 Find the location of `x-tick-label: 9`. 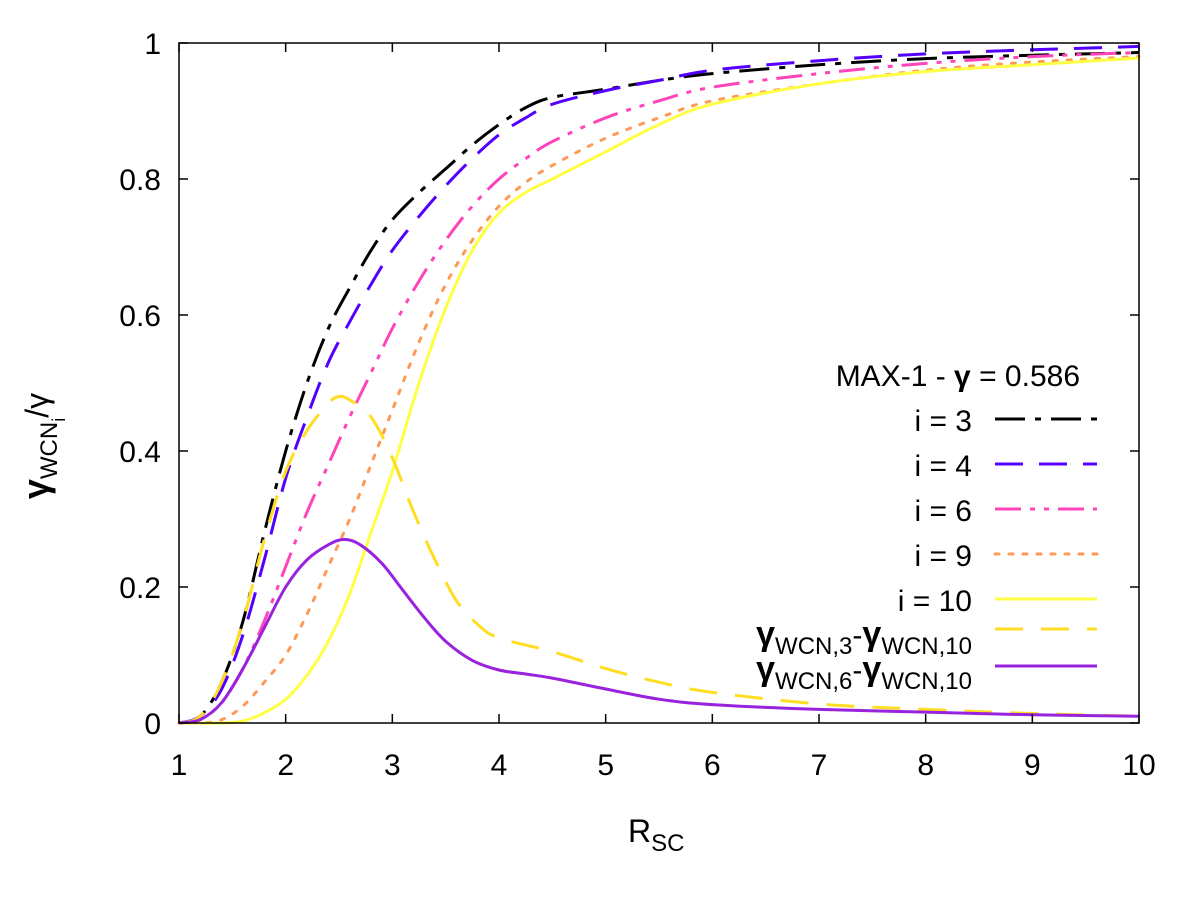

x-tick-label: 9 is located at coordinates (1032, 765).